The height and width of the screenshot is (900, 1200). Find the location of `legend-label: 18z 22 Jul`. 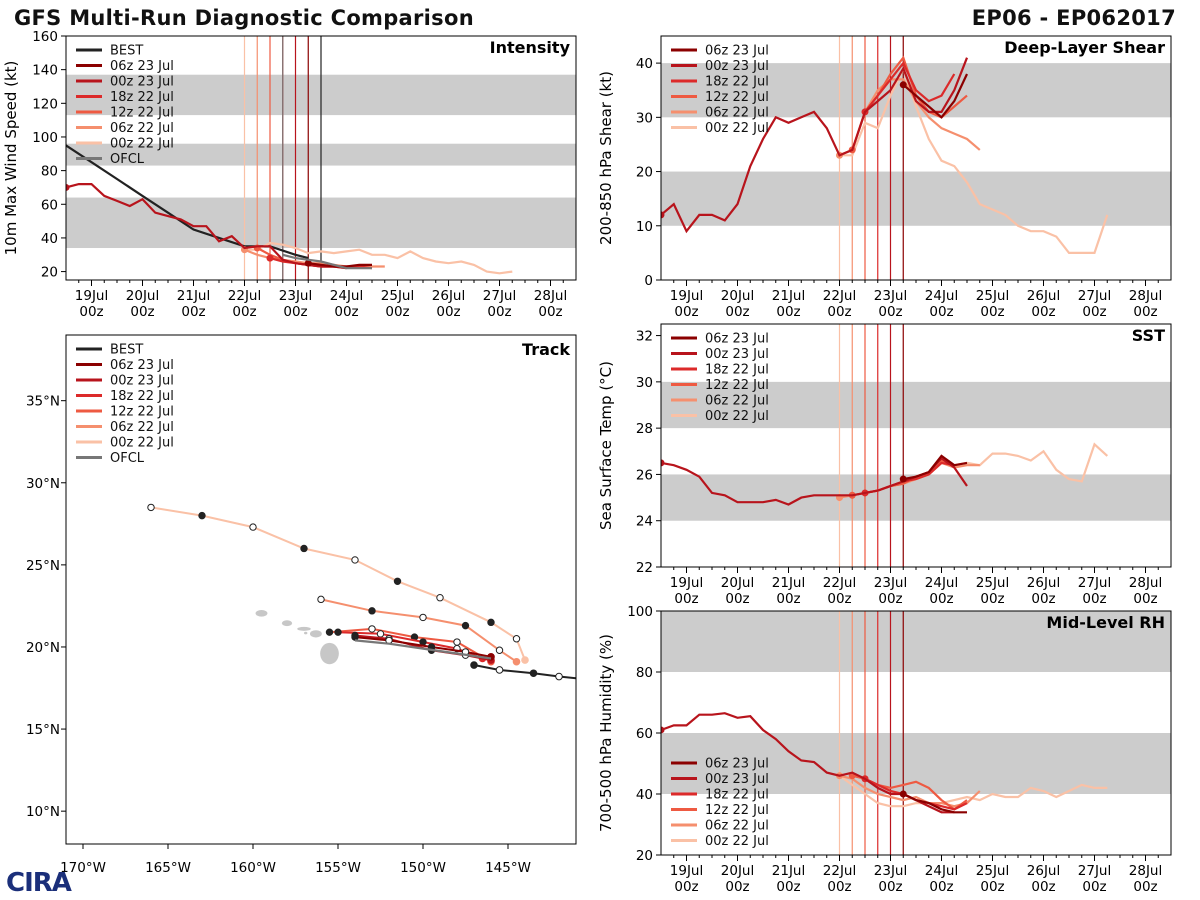

legend-label: 18z 22 Jul is located at coordinates (142, 97).